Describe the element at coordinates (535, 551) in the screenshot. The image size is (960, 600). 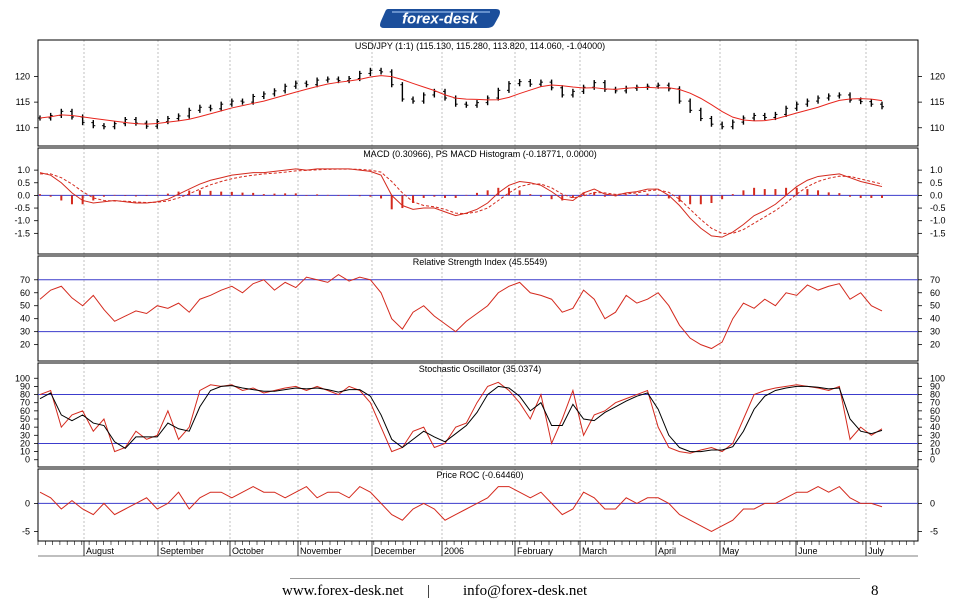
I see `x-tick-label: February` at that location.